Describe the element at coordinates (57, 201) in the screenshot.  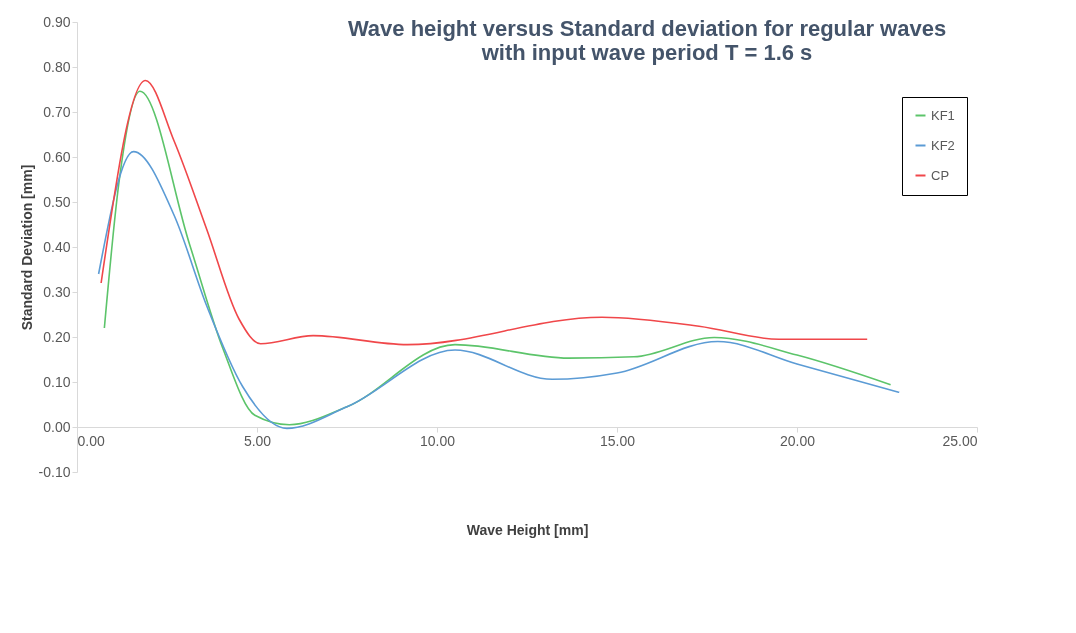
I see `y-tick-label: 0.50` at that location.